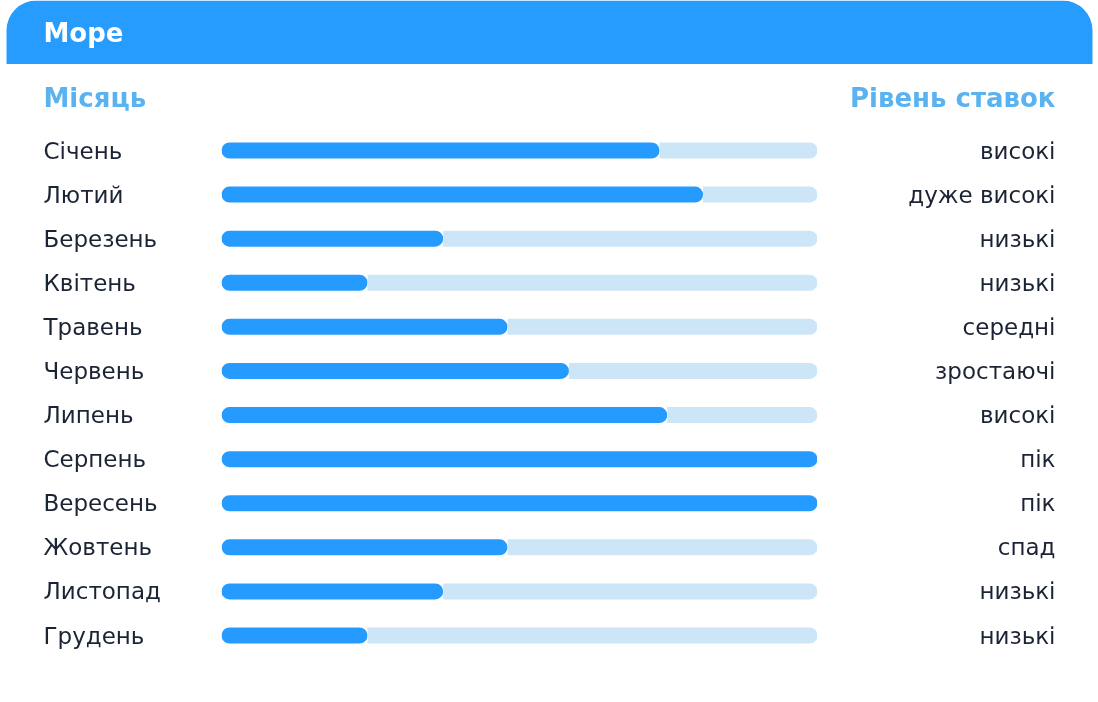 The width and height of the screenshot is (1098, 702). What do you see at coordinates (102, 591) in the screenshot?
I see `y-tick-label: Листопад` at bounding box center [102, 591].